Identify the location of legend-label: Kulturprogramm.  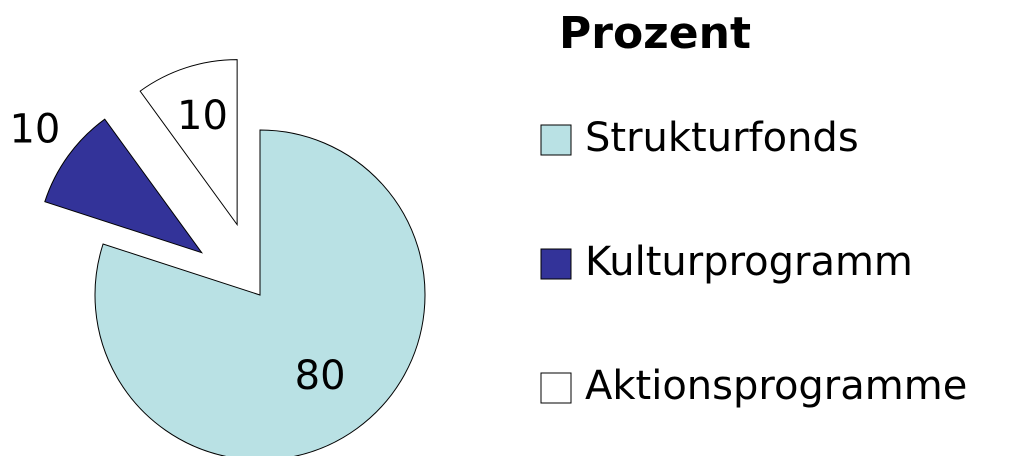
(749, 262).